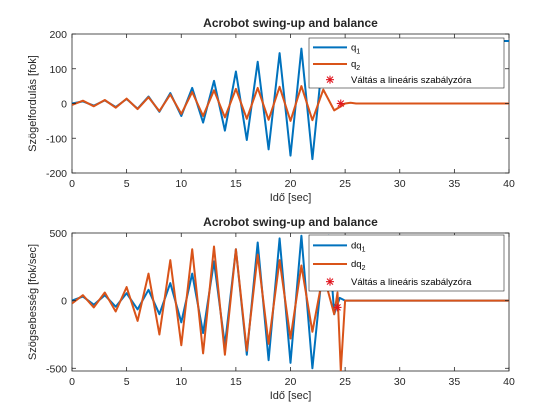 This screenshot has height=420, width=560. Describe the element at coordinates (58, 70) in the screenshot. I see `y-tick-label: 100` at that location.